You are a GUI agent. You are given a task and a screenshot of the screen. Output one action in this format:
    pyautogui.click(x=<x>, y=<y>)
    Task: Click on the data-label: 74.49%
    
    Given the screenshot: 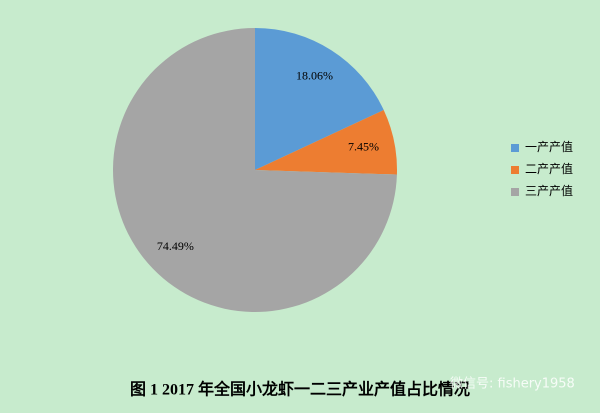 What is the action you would take?
    pyautogui.click(x=175, y=246)
    